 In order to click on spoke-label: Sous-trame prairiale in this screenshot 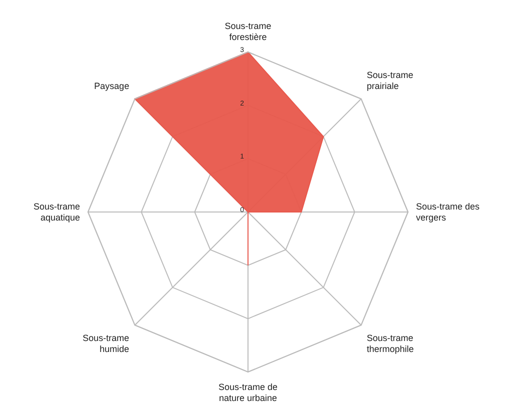, I will do `click(390, 81)`.